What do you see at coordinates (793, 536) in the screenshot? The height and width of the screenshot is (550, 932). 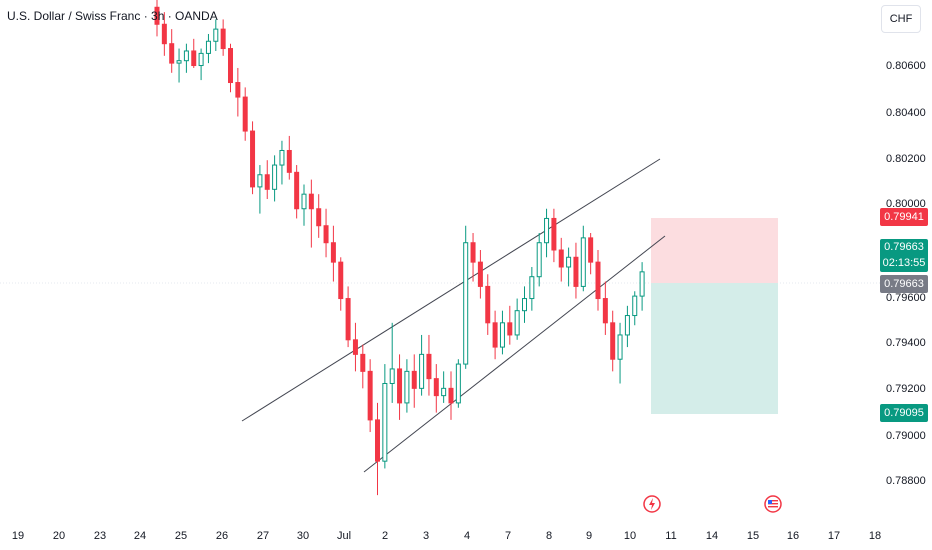 I see `x-tick-label: 16` at bounding box center [793, 536].